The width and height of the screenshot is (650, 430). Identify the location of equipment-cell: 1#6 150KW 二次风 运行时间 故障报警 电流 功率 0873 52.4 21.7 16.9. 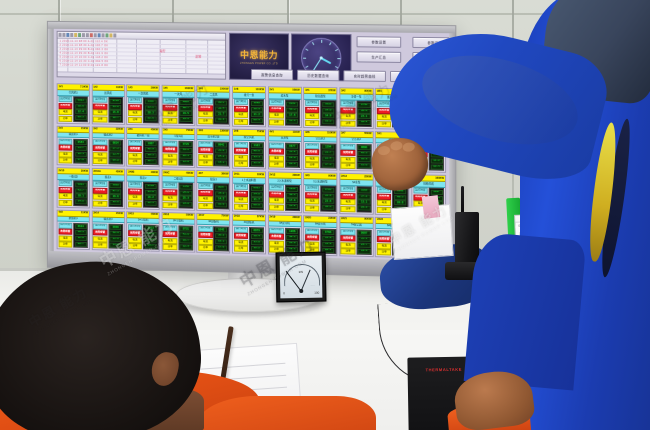
(213, 106).